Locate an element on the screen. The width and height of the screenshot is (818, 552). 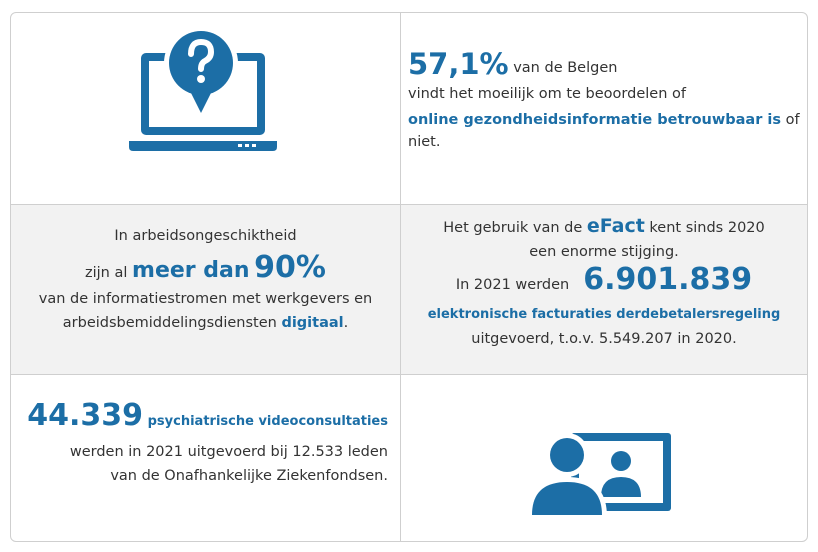
stat-percentage: 57,1% is located at coordinates (458, 64).